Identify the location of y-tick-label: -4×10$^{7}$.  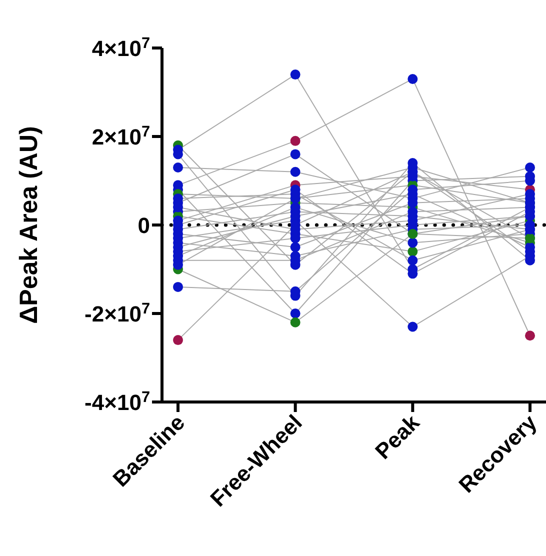
(117, 401).